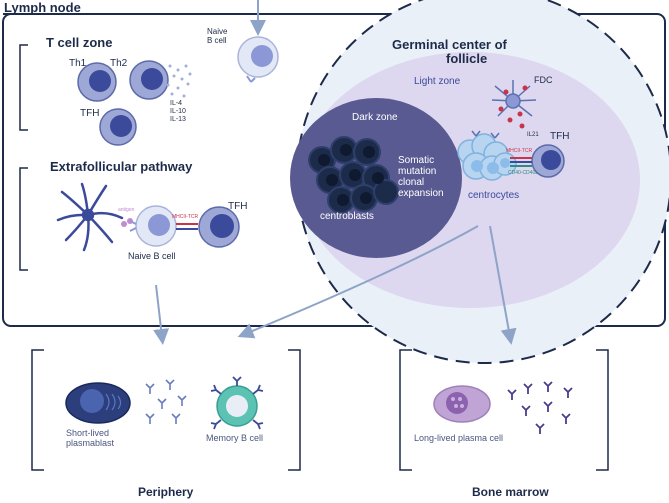 The image size is (669, 503). What do you see at coordinates (235, 438) in the screenshot?
I see `memory-b-cell-label: Memory B cell` at bounding box center [235, 438].